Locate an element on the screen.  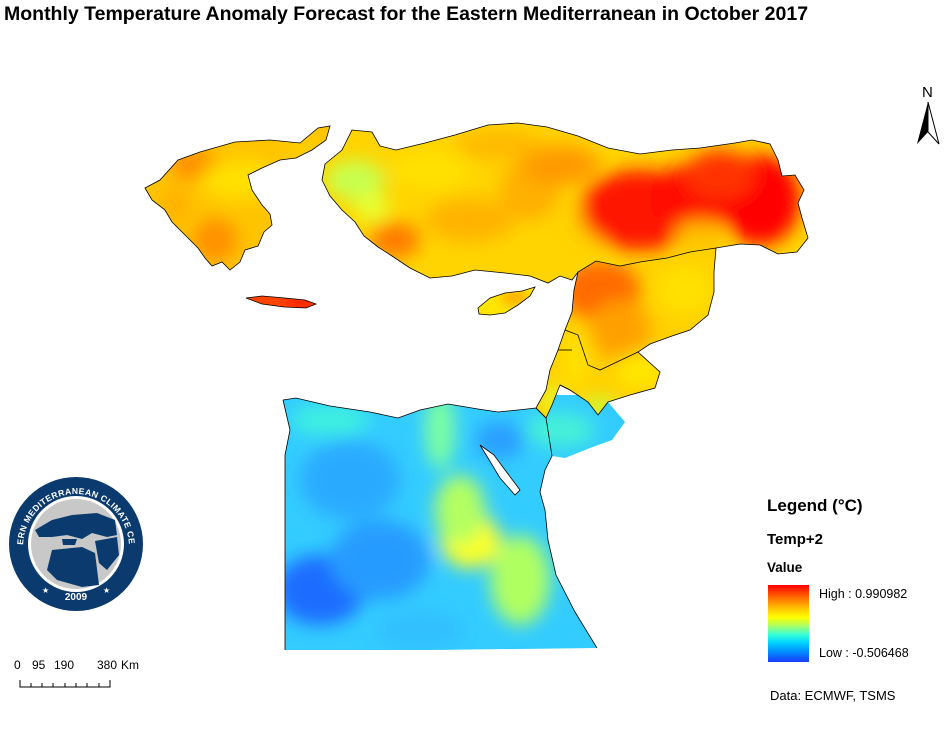
scale-tick-2: 190 is located at coordinates (64, 665).